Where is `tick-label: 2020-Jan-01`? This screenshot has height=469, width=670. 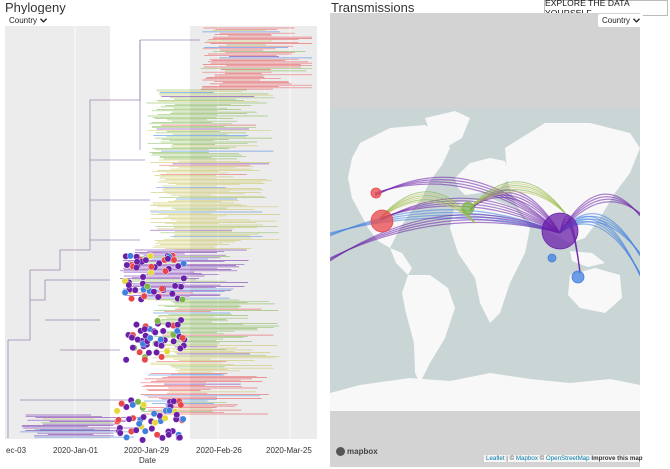
tick-label: 2020-Jan-01 is located at coordinates (75, 450).